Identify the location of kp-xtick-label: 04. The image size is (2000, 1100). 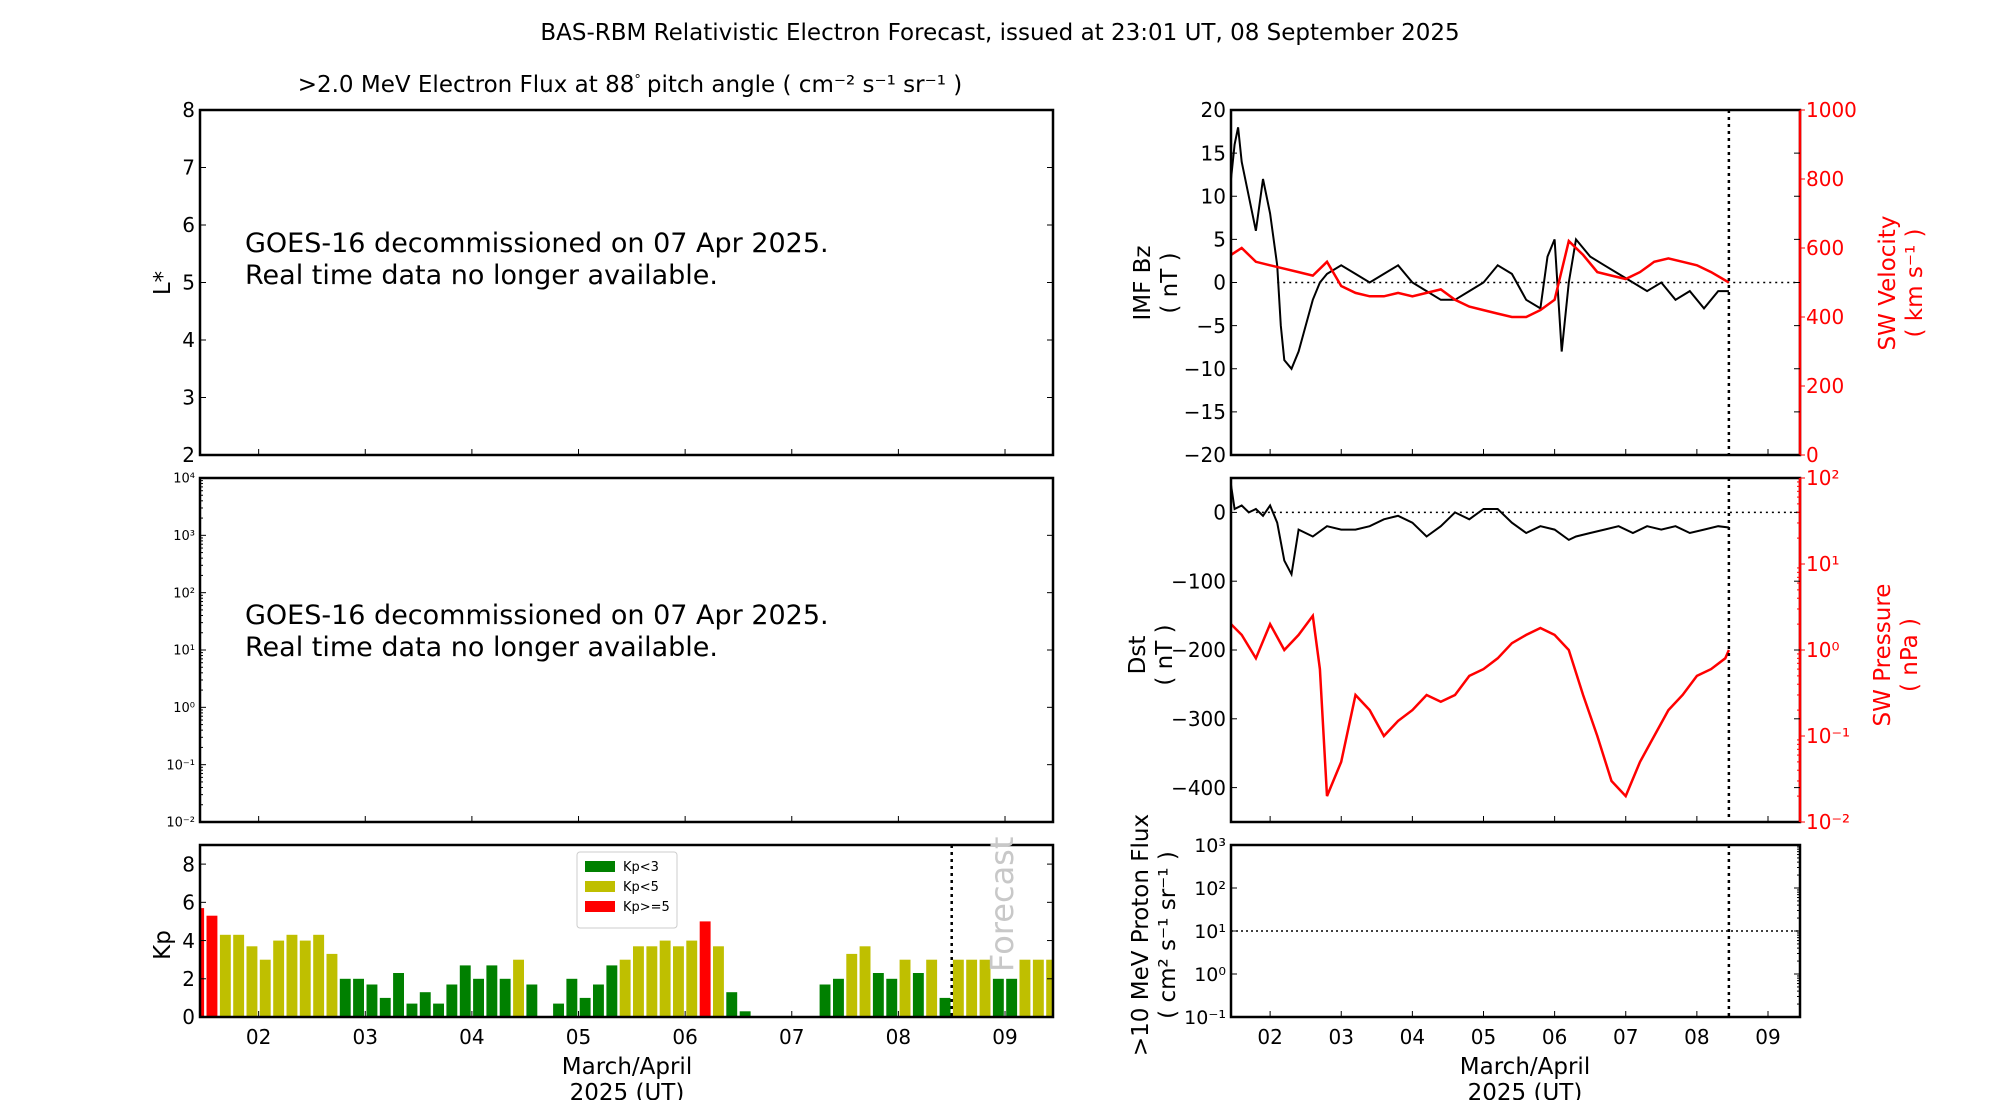
(471, 1037).